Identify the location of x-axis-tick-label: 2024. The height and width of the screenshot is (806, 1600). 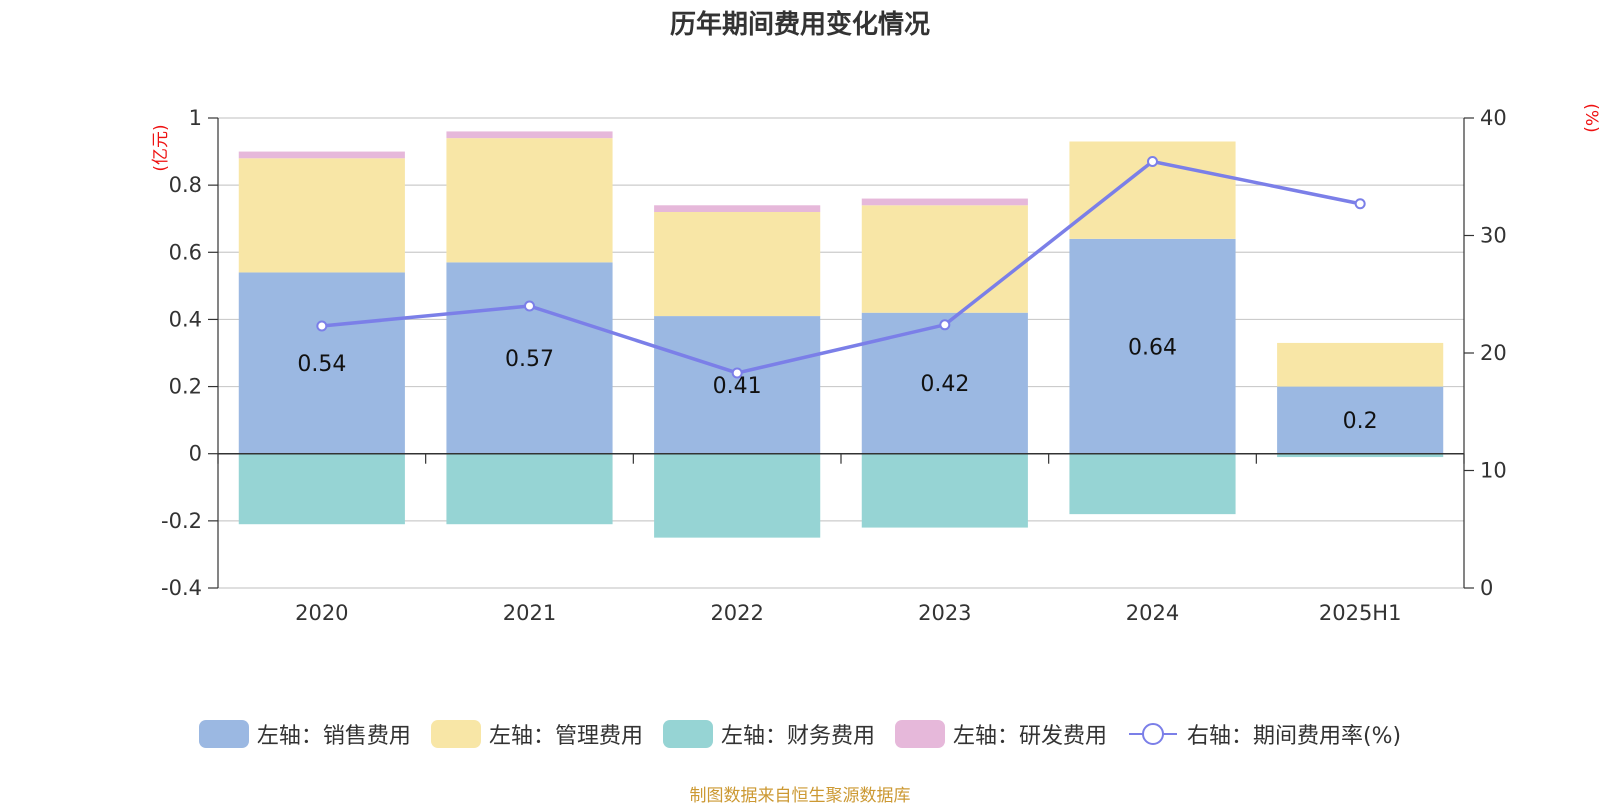
(1152, 613).